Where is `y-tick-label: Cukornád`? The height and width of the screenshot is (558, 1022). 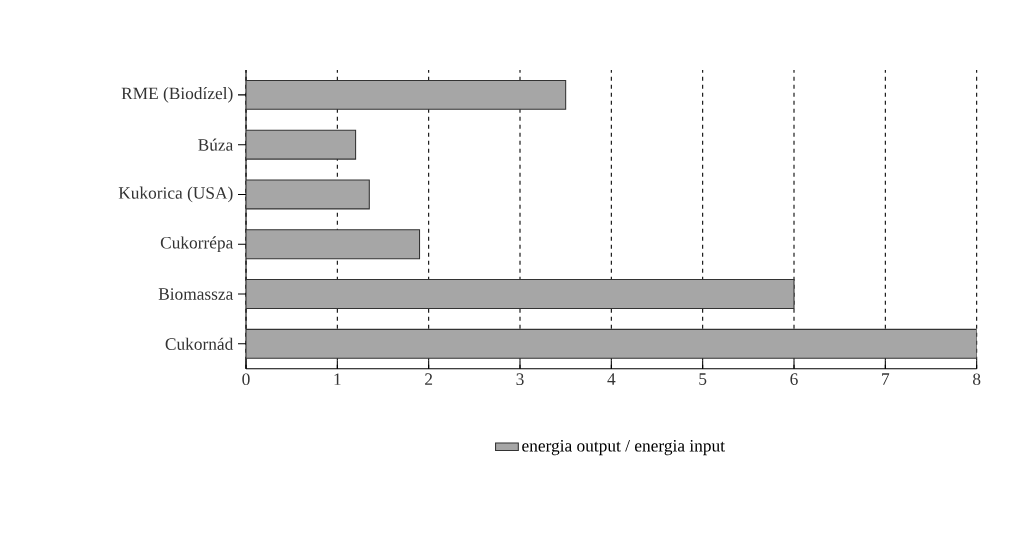
y-tick-label: Cukornád is located at coordinates (199, 343).